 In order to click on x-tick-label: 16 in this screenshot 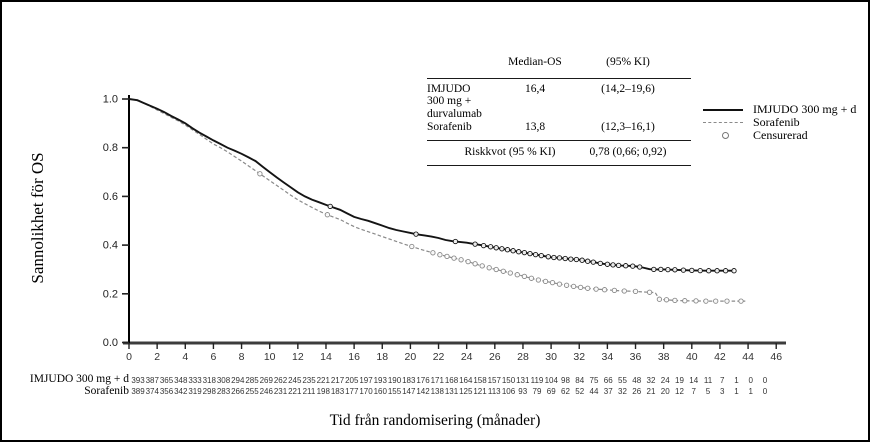, I will do `click(354, 357)`.